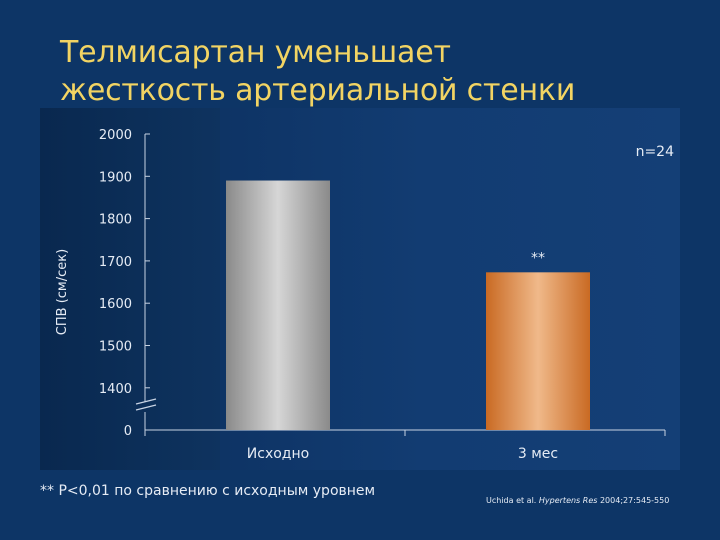 The width and height of the screenshot is (720, 540). What do you see at coordinates (115, 389) in the screenshot?
I see `y-tick-label-1400: 1400` at bounding box center [115, 389].